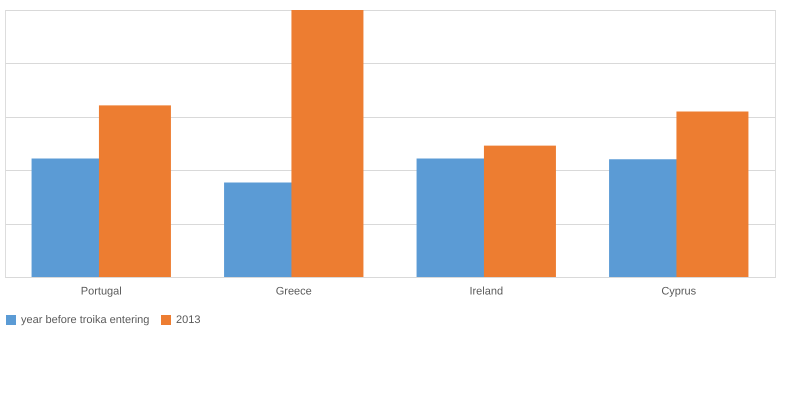 Image resolution: width=795 pixels, height=413 pixels. I want to click on x-tick-label: Greece, so click(294, 292).